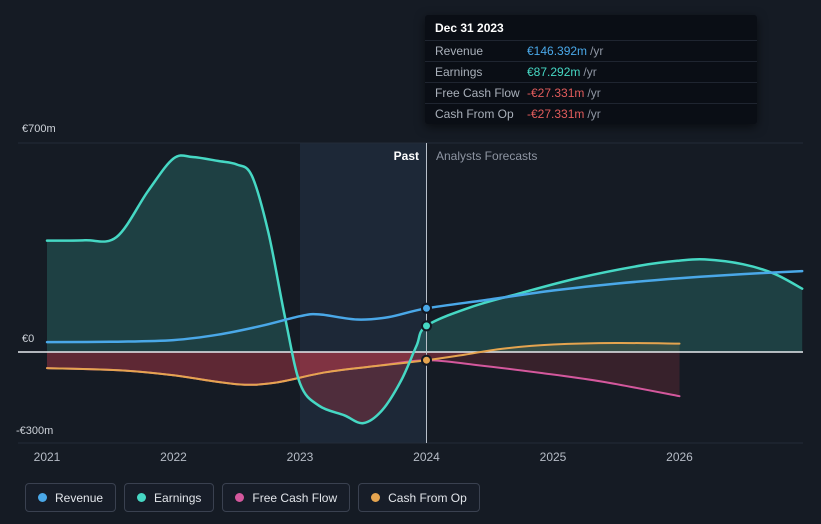 This screenshot has height=524, width=821. I want to click on legend-item-revenue: Revenue, so click(71, 497).